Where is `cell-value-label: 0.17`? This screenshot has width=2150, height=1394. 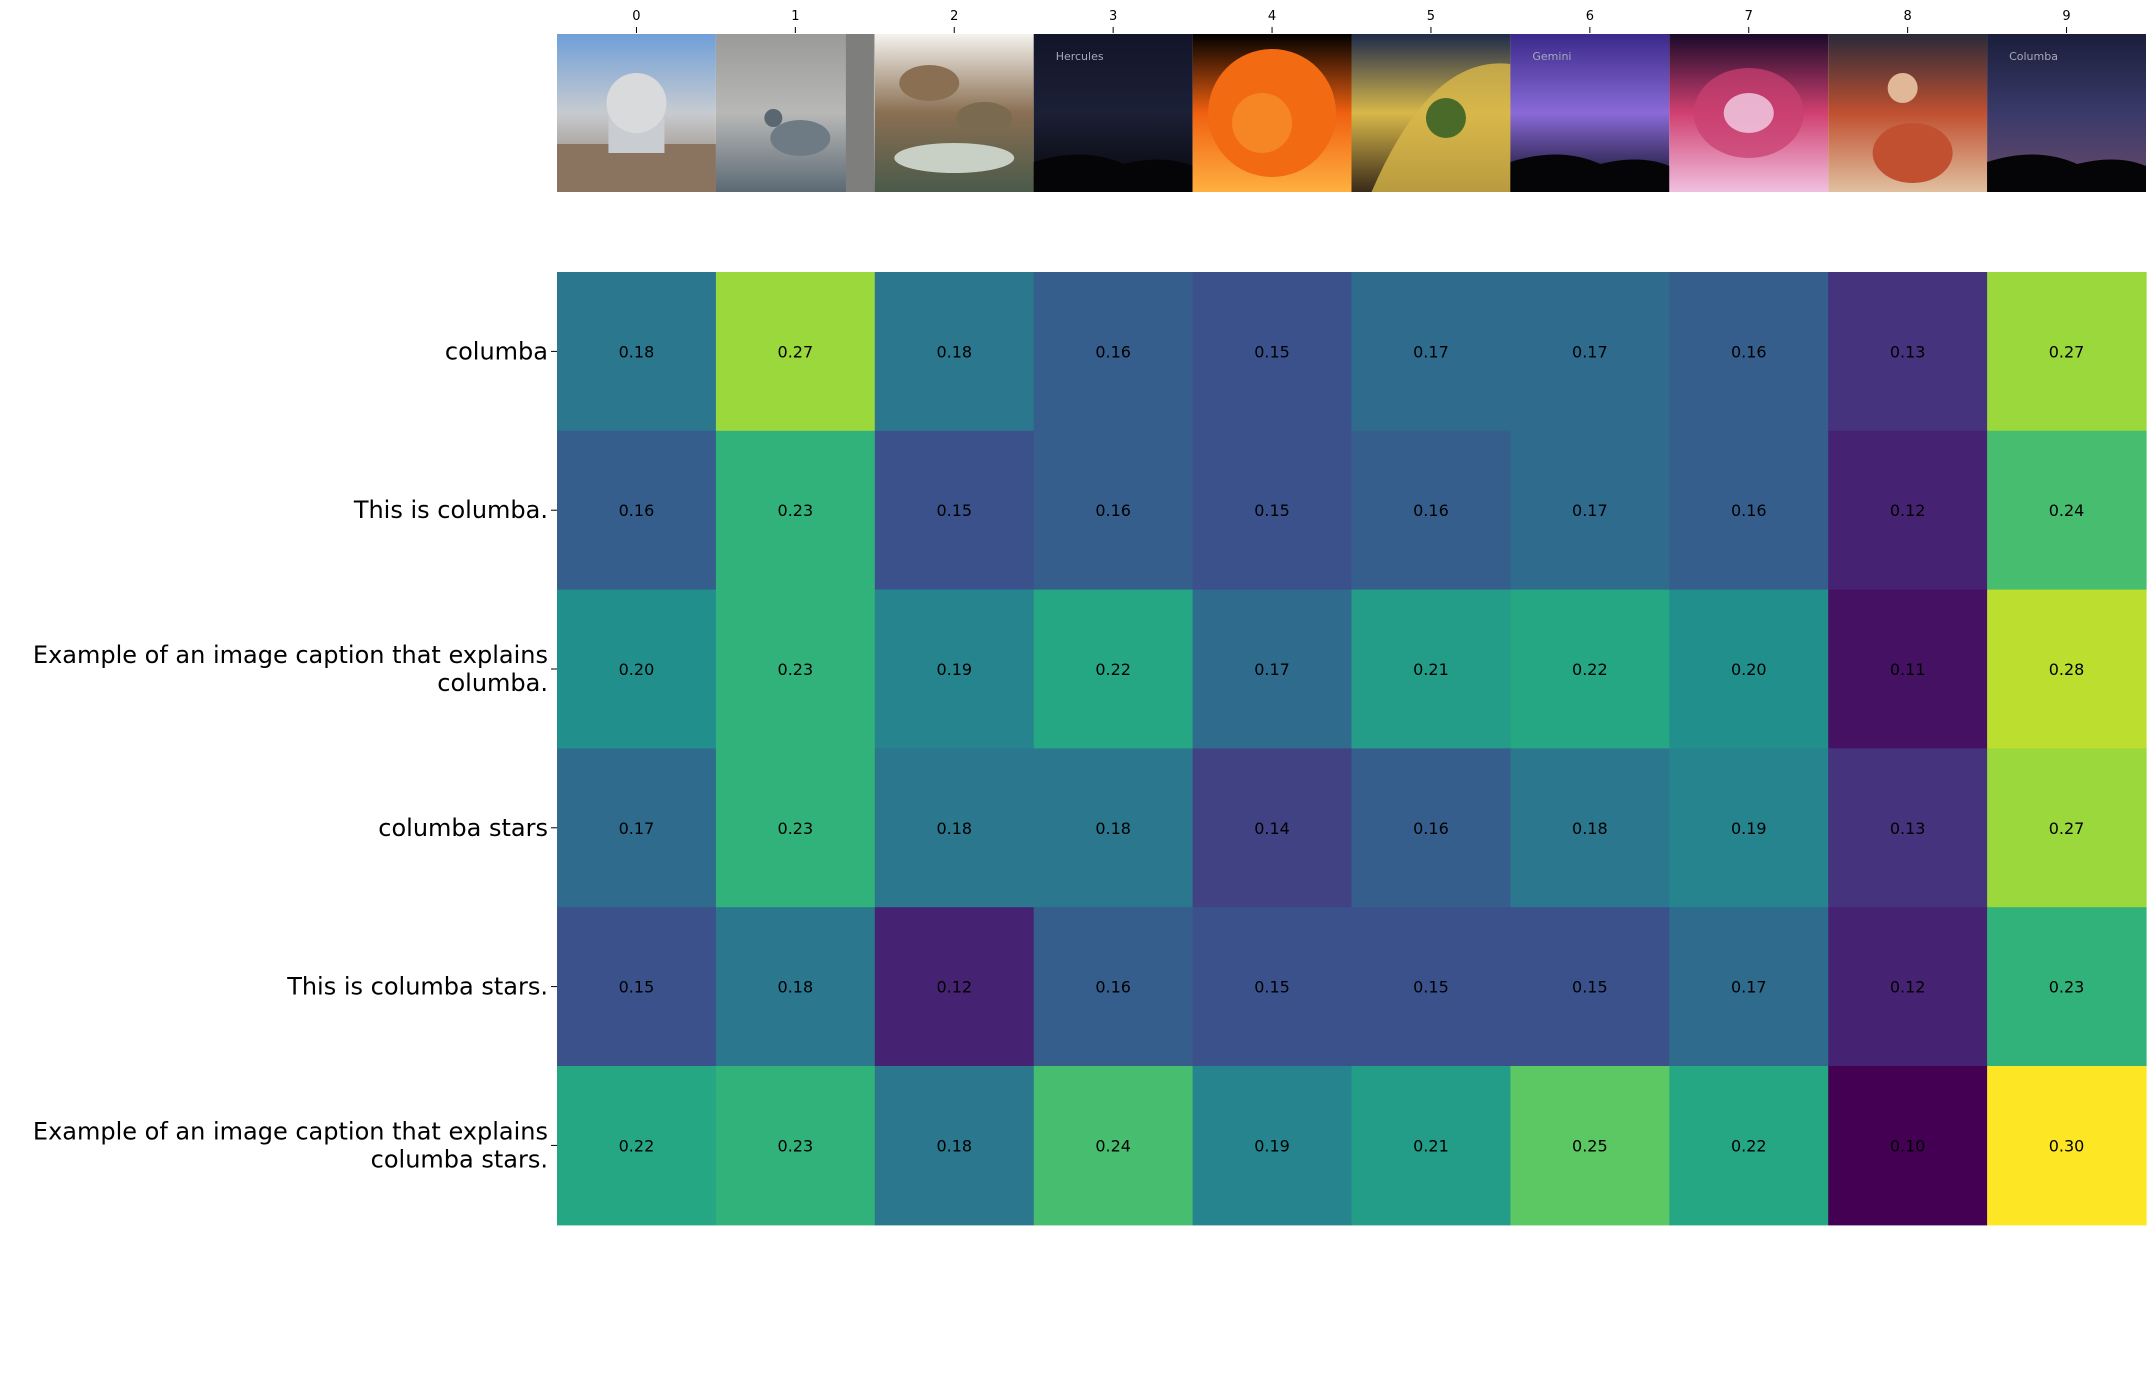 cell-value-label: 0.17 is located at coordinates (1272, 669).